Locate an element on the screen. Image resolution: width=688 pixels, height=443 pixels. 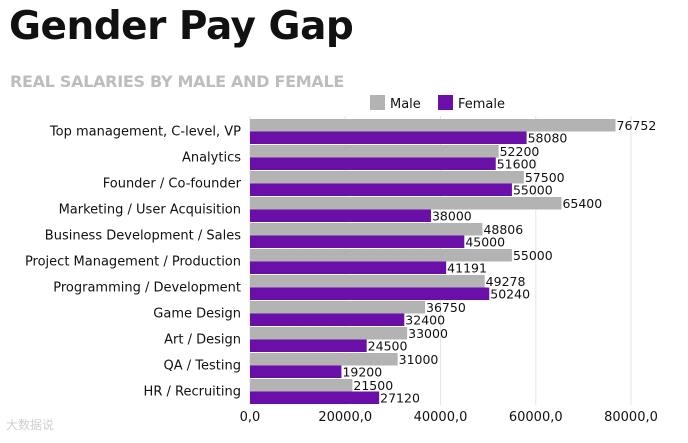
value-label: 45000 is located at coordinates (485, 242).